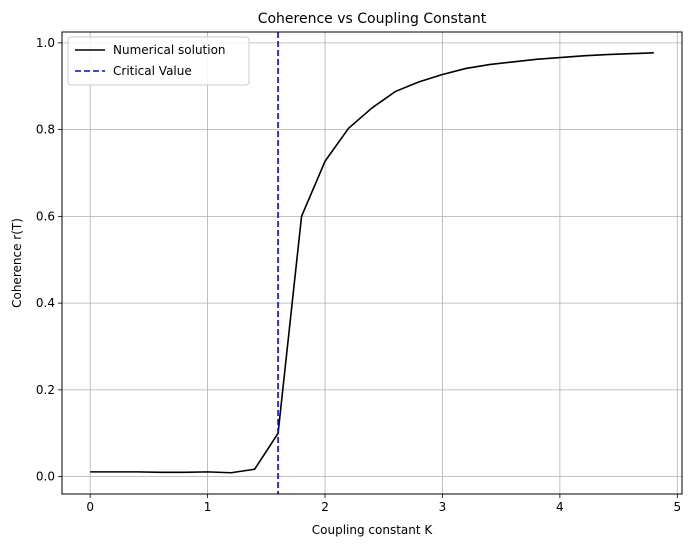 The height and width of the screenshot is (547, 691). Describe the element at coordinates (90, 507) in the screenshot. I see `x-tick-label: 0` at that location.